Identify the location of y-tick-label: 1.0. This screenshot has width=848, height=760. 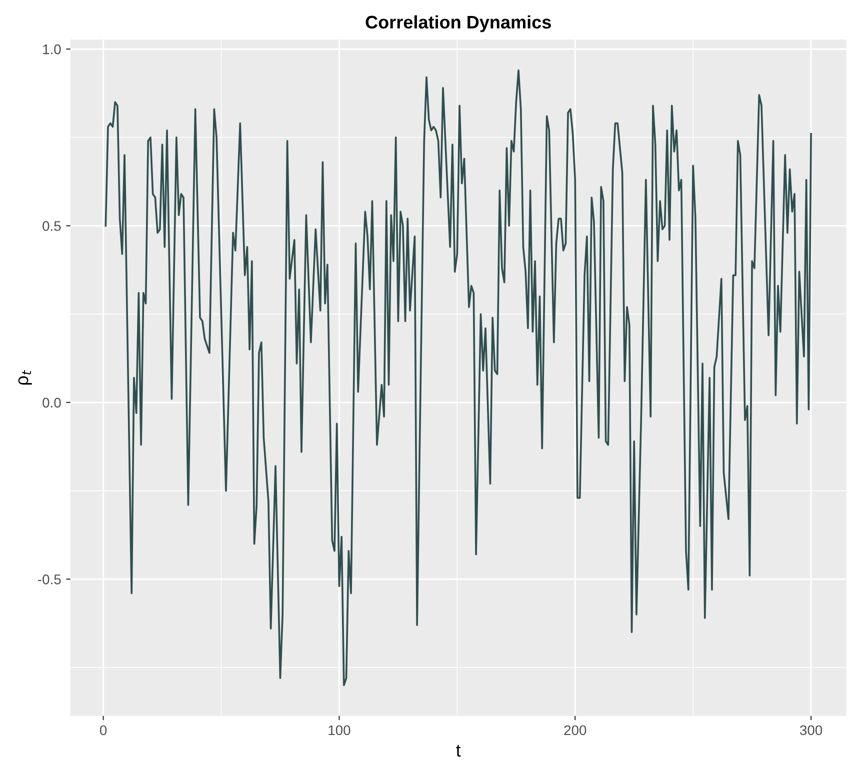
(52, 49).